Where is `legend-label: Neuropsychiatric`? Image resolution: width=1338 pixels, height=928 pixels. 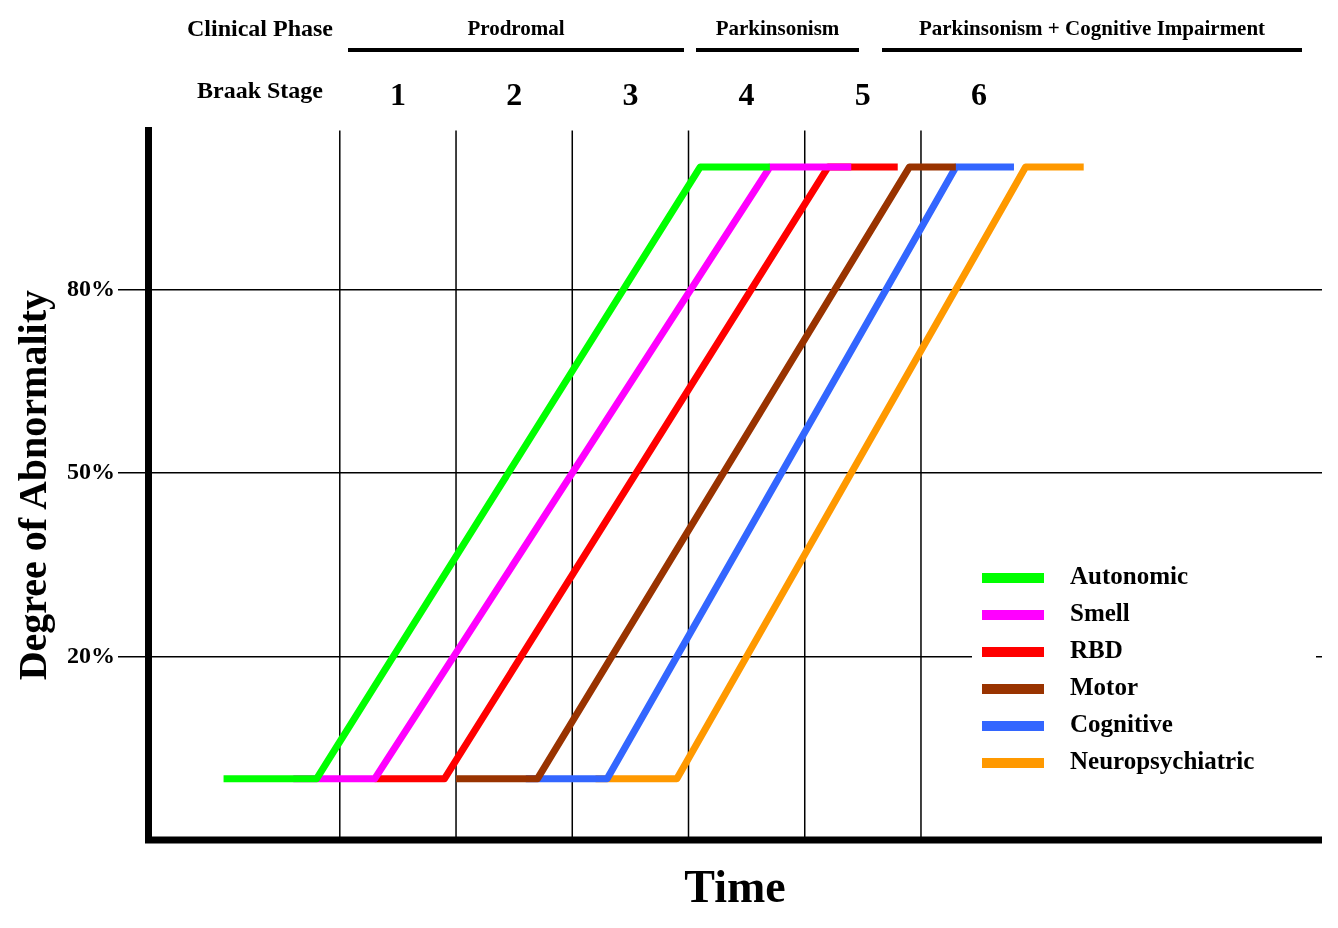 legend-label: Neuropsychiatric is located at coordinates (1162, 761).